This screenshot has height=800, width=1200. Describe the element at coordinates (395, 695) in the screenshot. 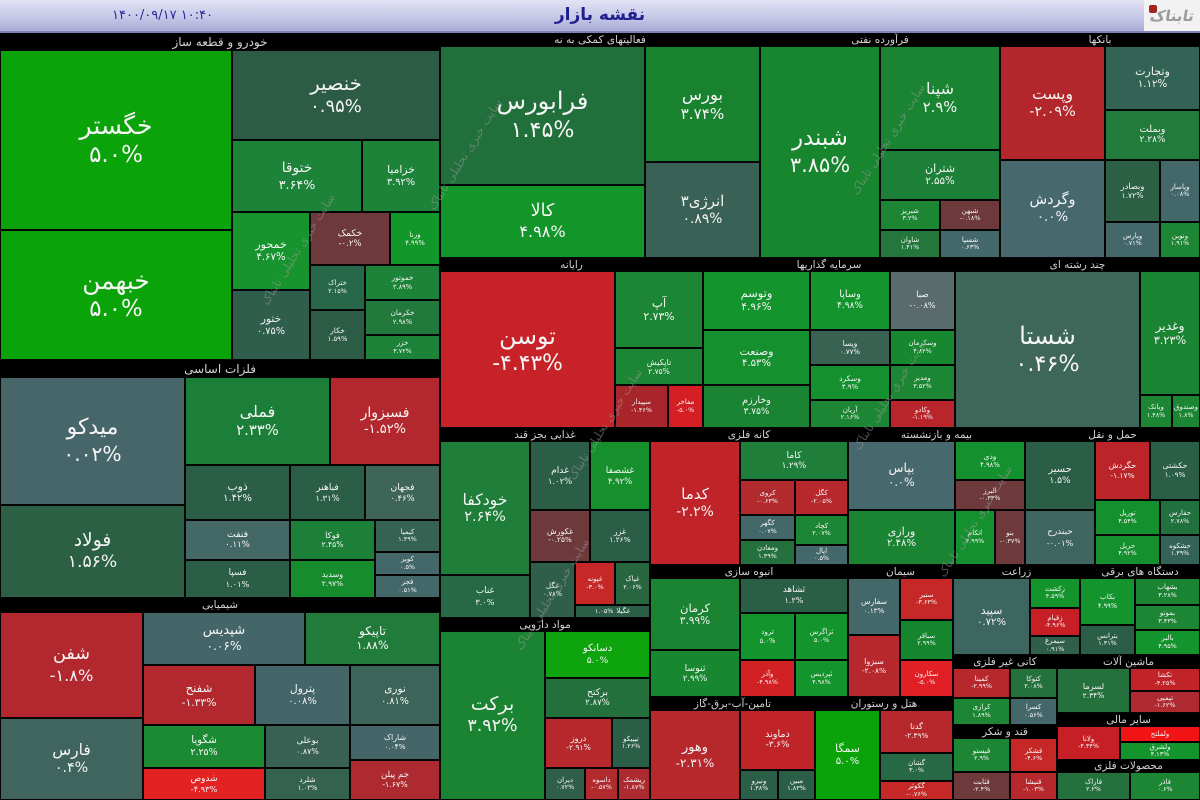

I see `stock-tile: نوری ۰.۸۱%` at that location.